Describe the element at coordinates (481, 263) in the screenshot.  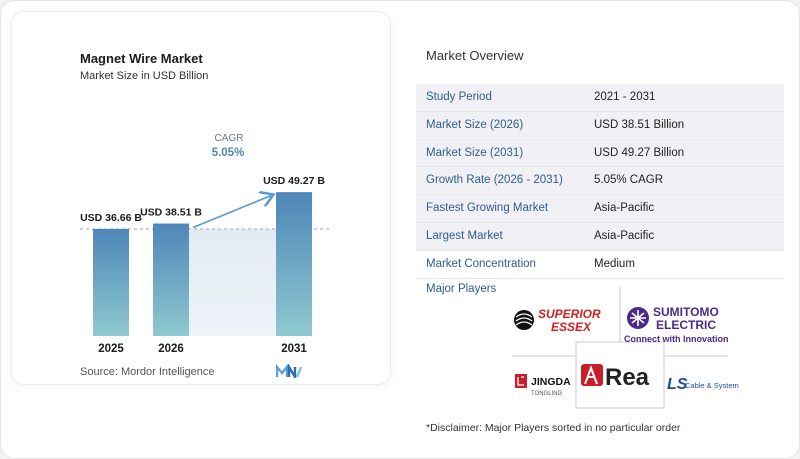
I see `overview-label: Market Concentration` at that location.